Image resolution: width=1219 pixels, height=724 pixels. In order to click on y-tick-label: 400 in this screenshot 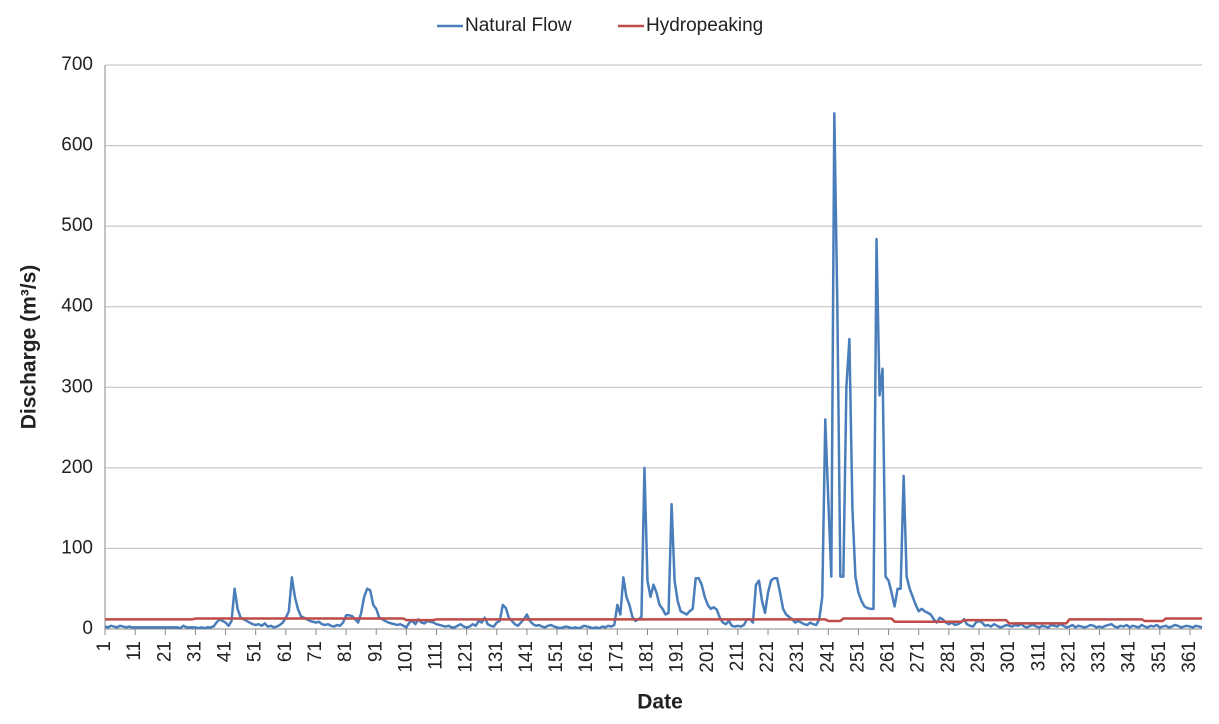, I will do `click(77, 306)`.